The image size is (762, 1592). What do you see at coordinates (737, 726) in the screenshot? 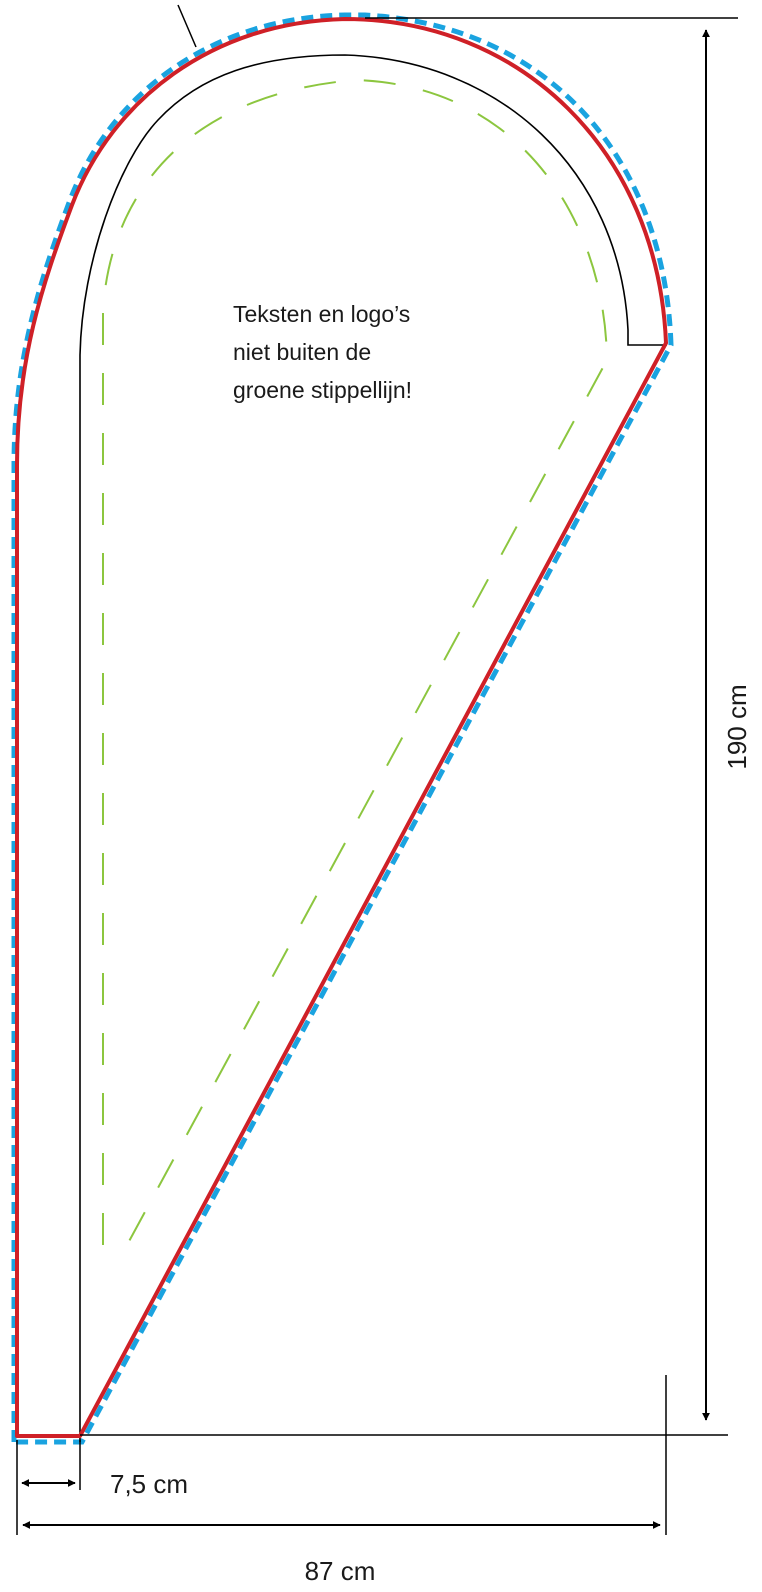
I see `height-dimension-label: 190 cm` at bounding box center [737, 726].